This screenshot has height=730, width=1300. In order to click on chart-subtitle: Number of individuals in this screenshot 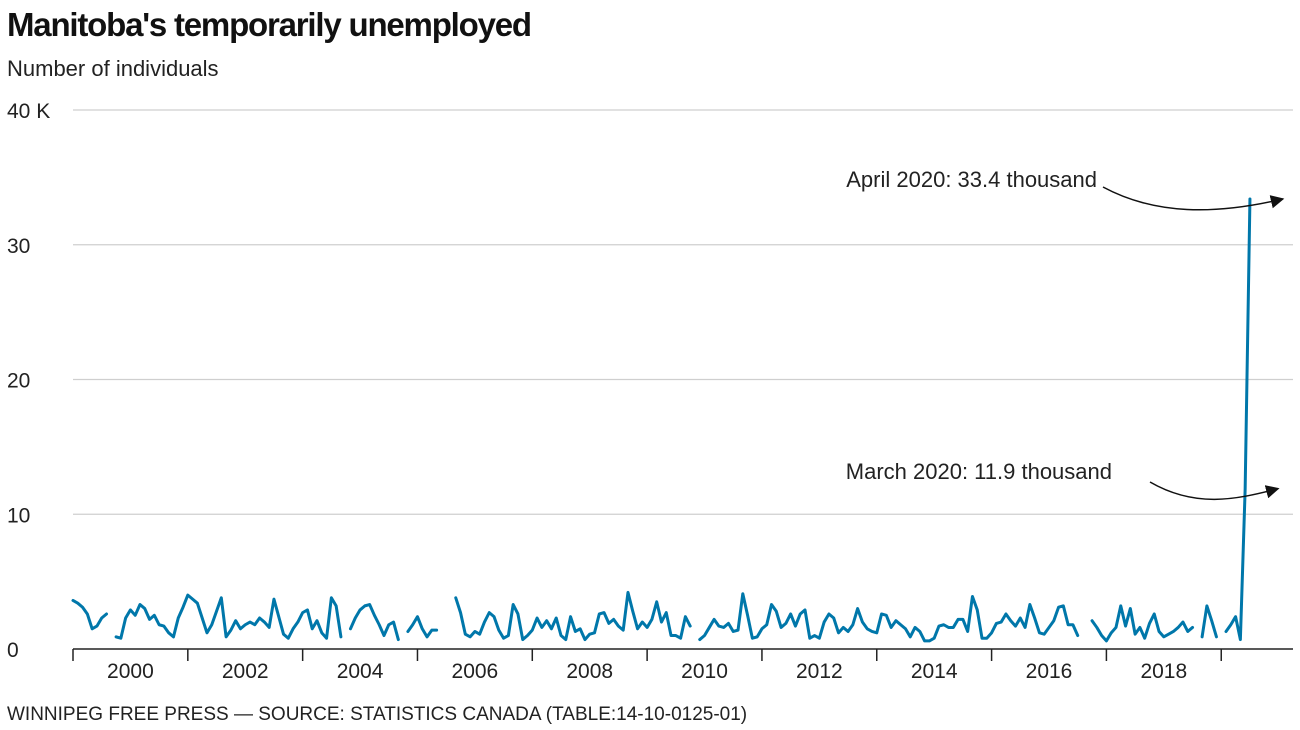, I will do `click(113, 68)`.